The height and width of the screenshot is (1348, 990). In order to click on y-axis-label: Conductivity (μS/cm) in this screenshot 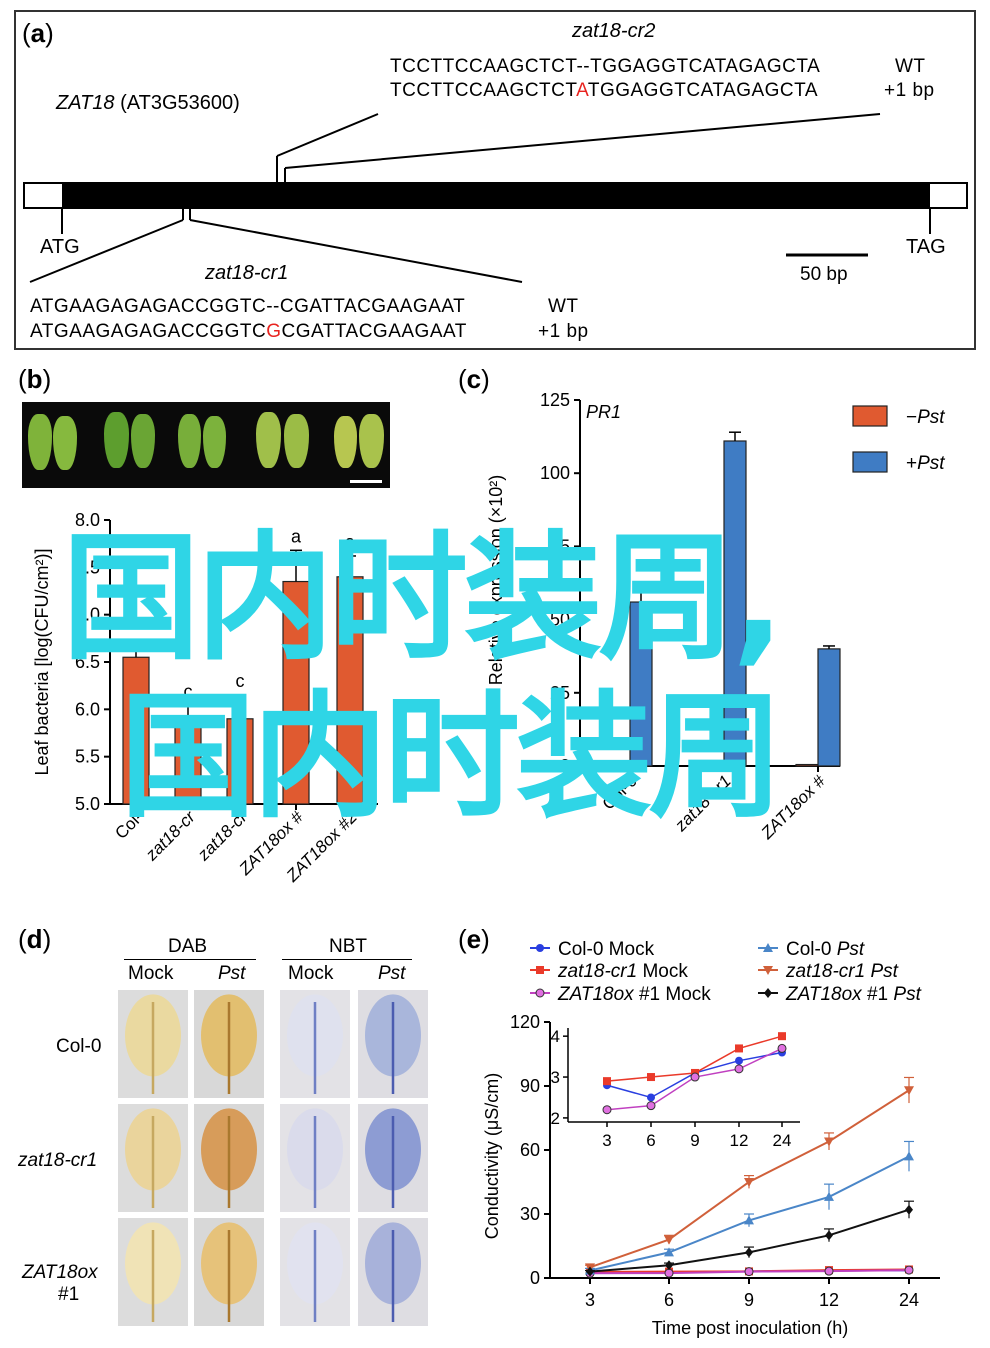, I will do `click(492, 1156)`.